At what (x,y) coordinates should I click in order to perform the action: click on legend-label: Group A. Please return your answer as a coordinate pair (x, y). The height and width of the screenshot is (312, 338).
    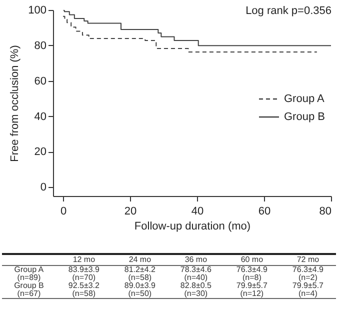
    Looking at the image, I should click on (305, 99).